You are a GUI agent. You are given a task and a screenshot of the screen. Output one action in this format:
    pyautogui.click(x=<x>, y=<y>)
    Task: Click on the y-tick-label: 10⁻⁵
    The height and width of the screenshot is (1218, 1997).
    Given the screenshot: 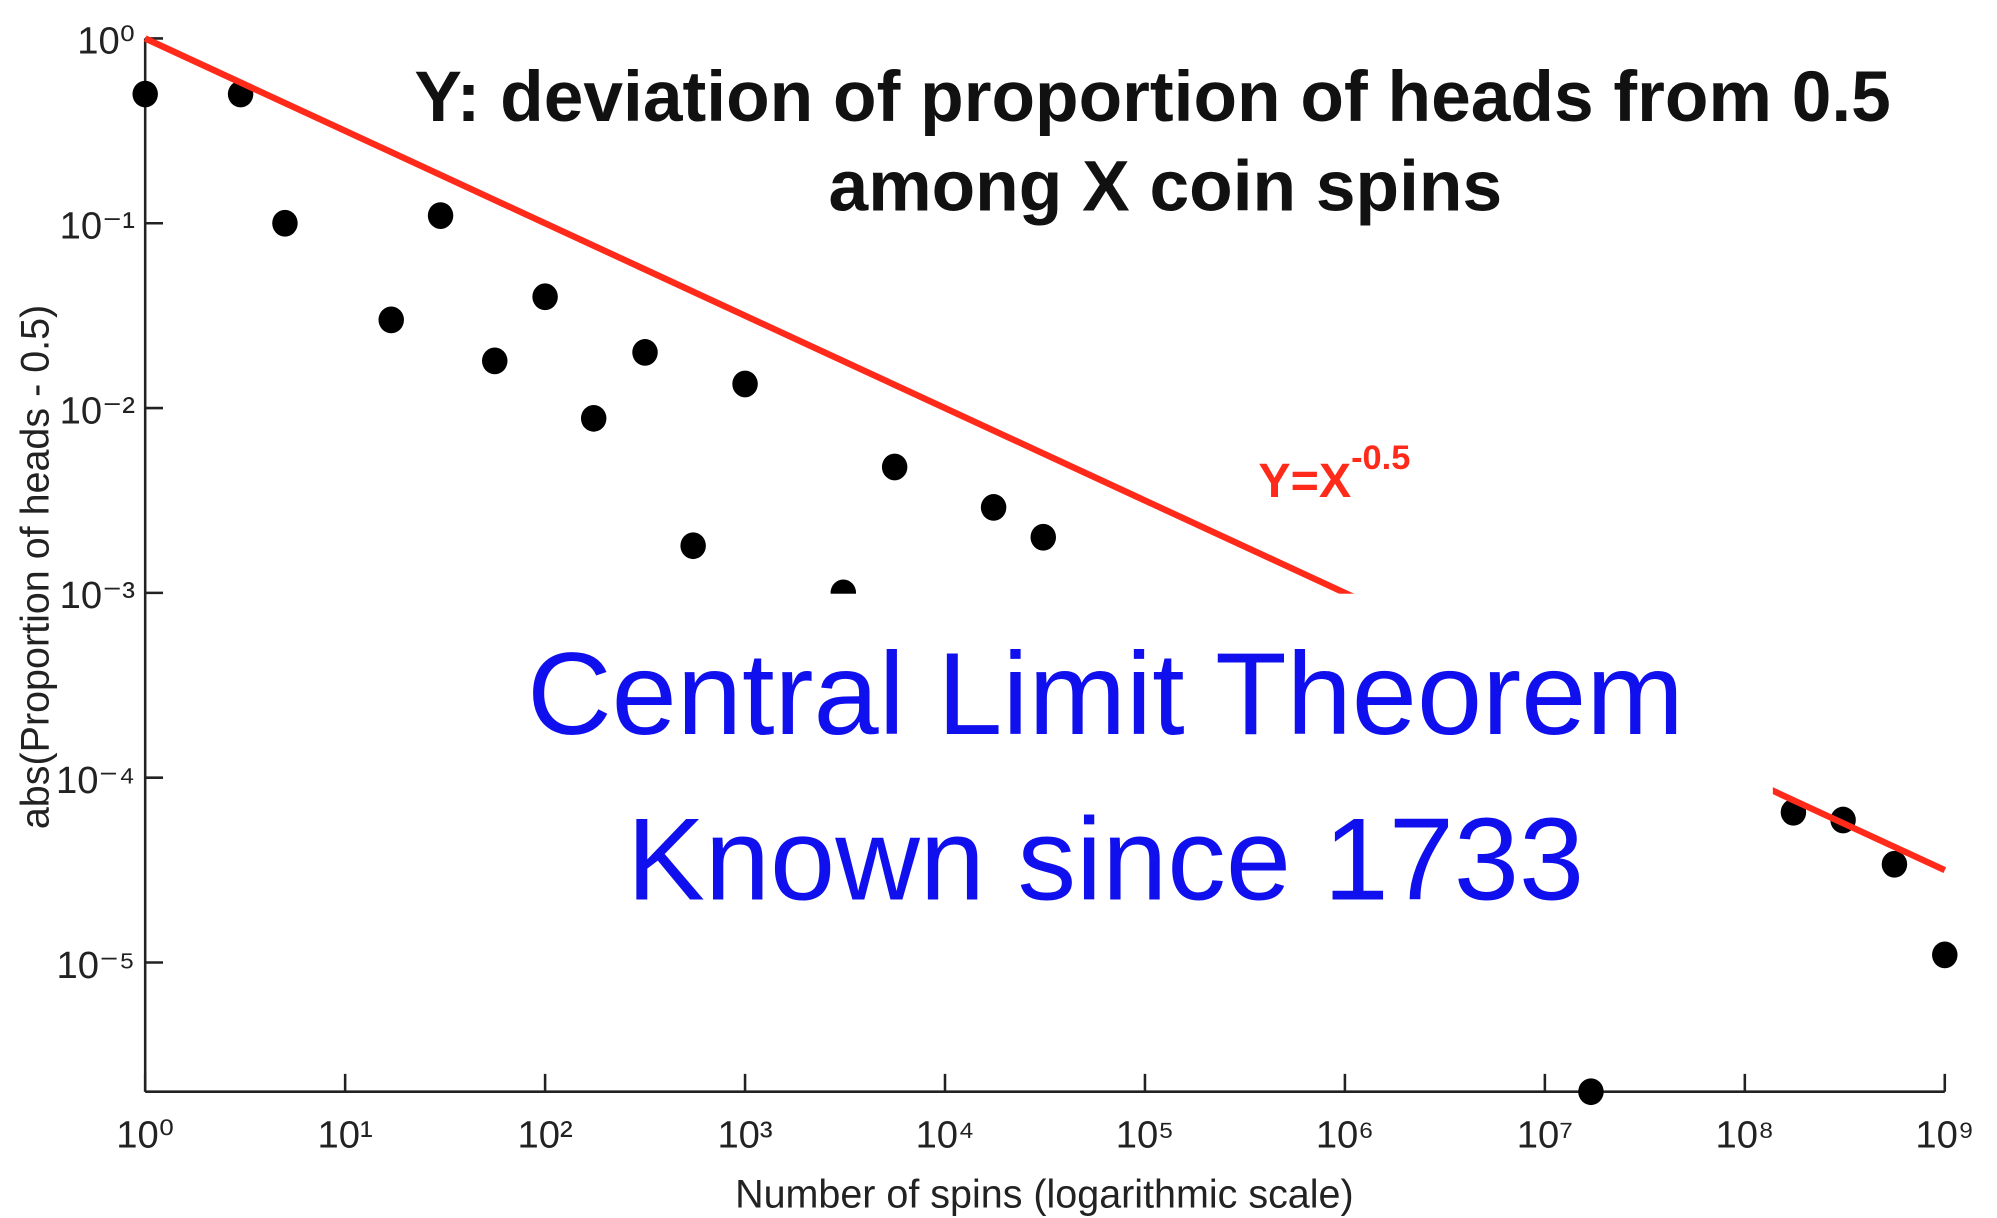 What is the action you would take?
    pyautogui.click(x=96, y=965)
    